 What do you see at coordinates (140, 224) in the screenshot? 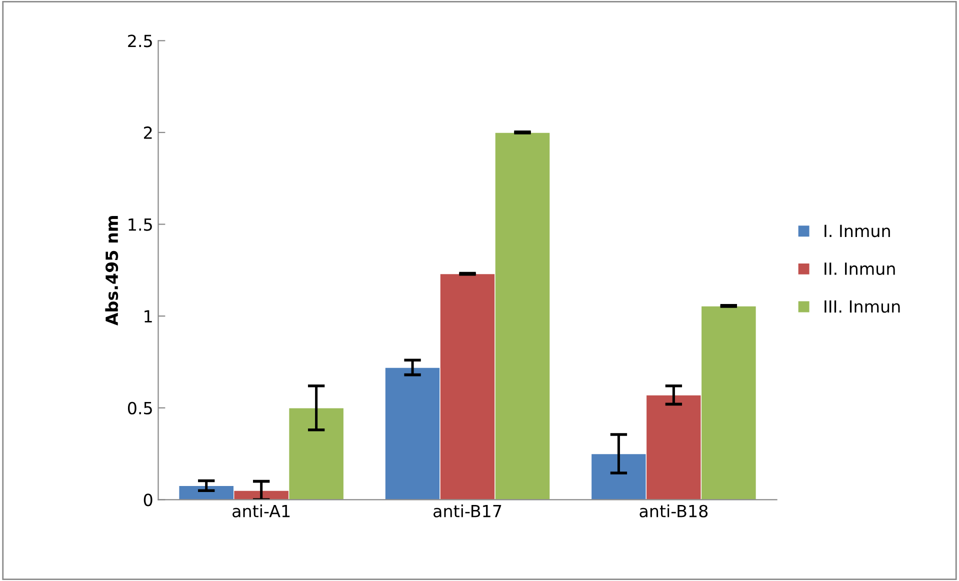
I see `y-tick-label: 1.5` at bounding box center [140, 224].